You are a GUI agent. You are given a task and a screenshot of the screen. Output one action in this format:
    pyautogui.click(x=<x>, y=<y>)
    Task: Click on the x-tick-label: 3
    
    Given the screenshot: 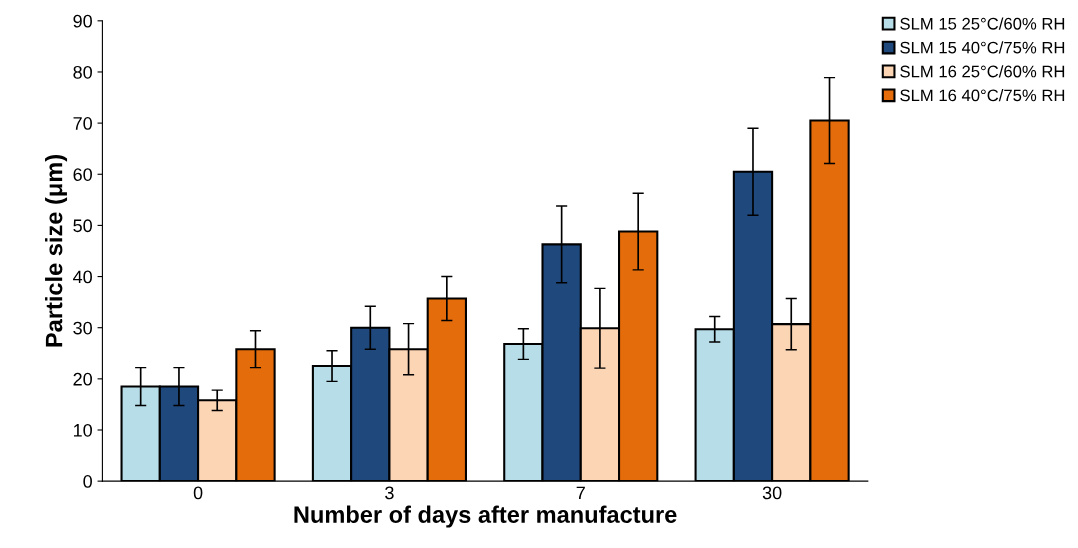 What is the action you would take?
    pyautogui.click(x=389, y=493)
    